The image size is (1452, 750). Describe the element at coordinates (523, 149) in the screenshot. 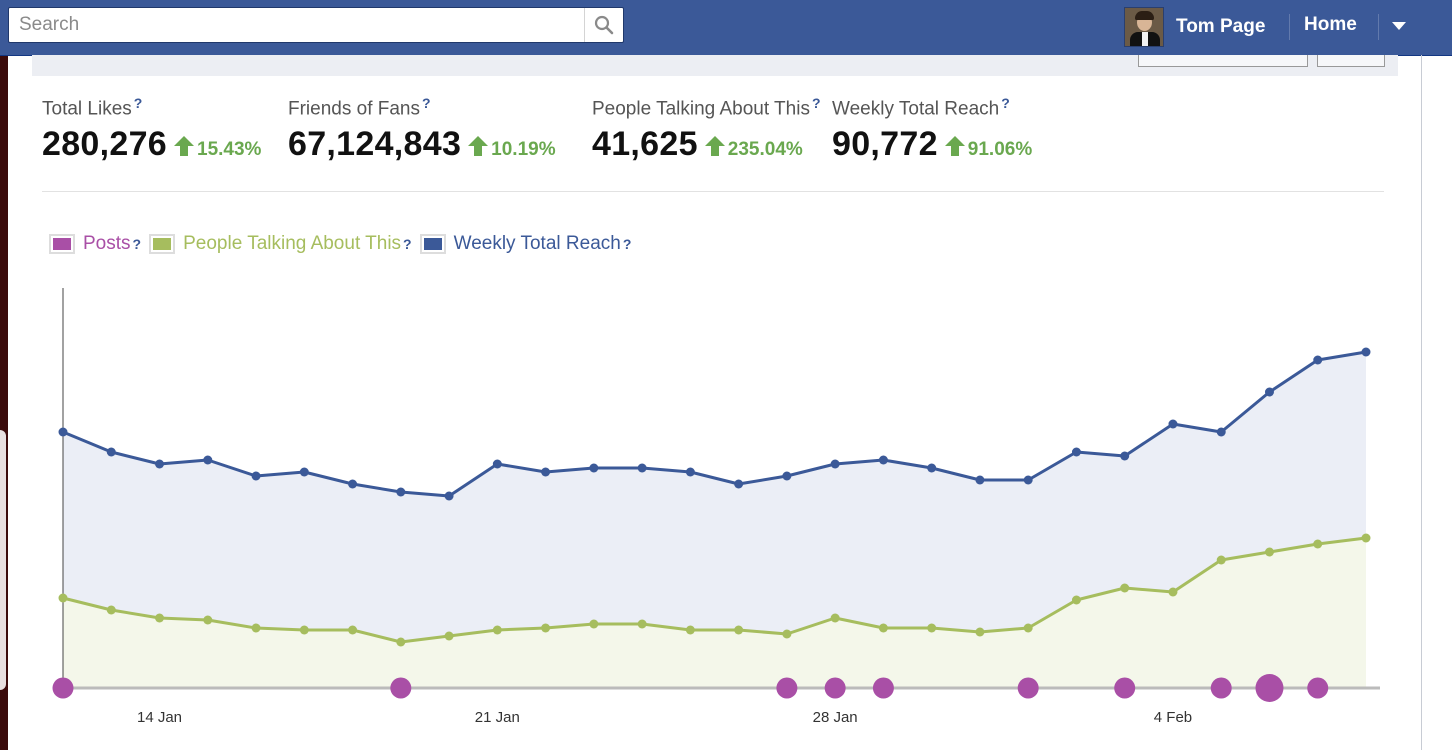

I see `stat-change: 10.19%` at that location.